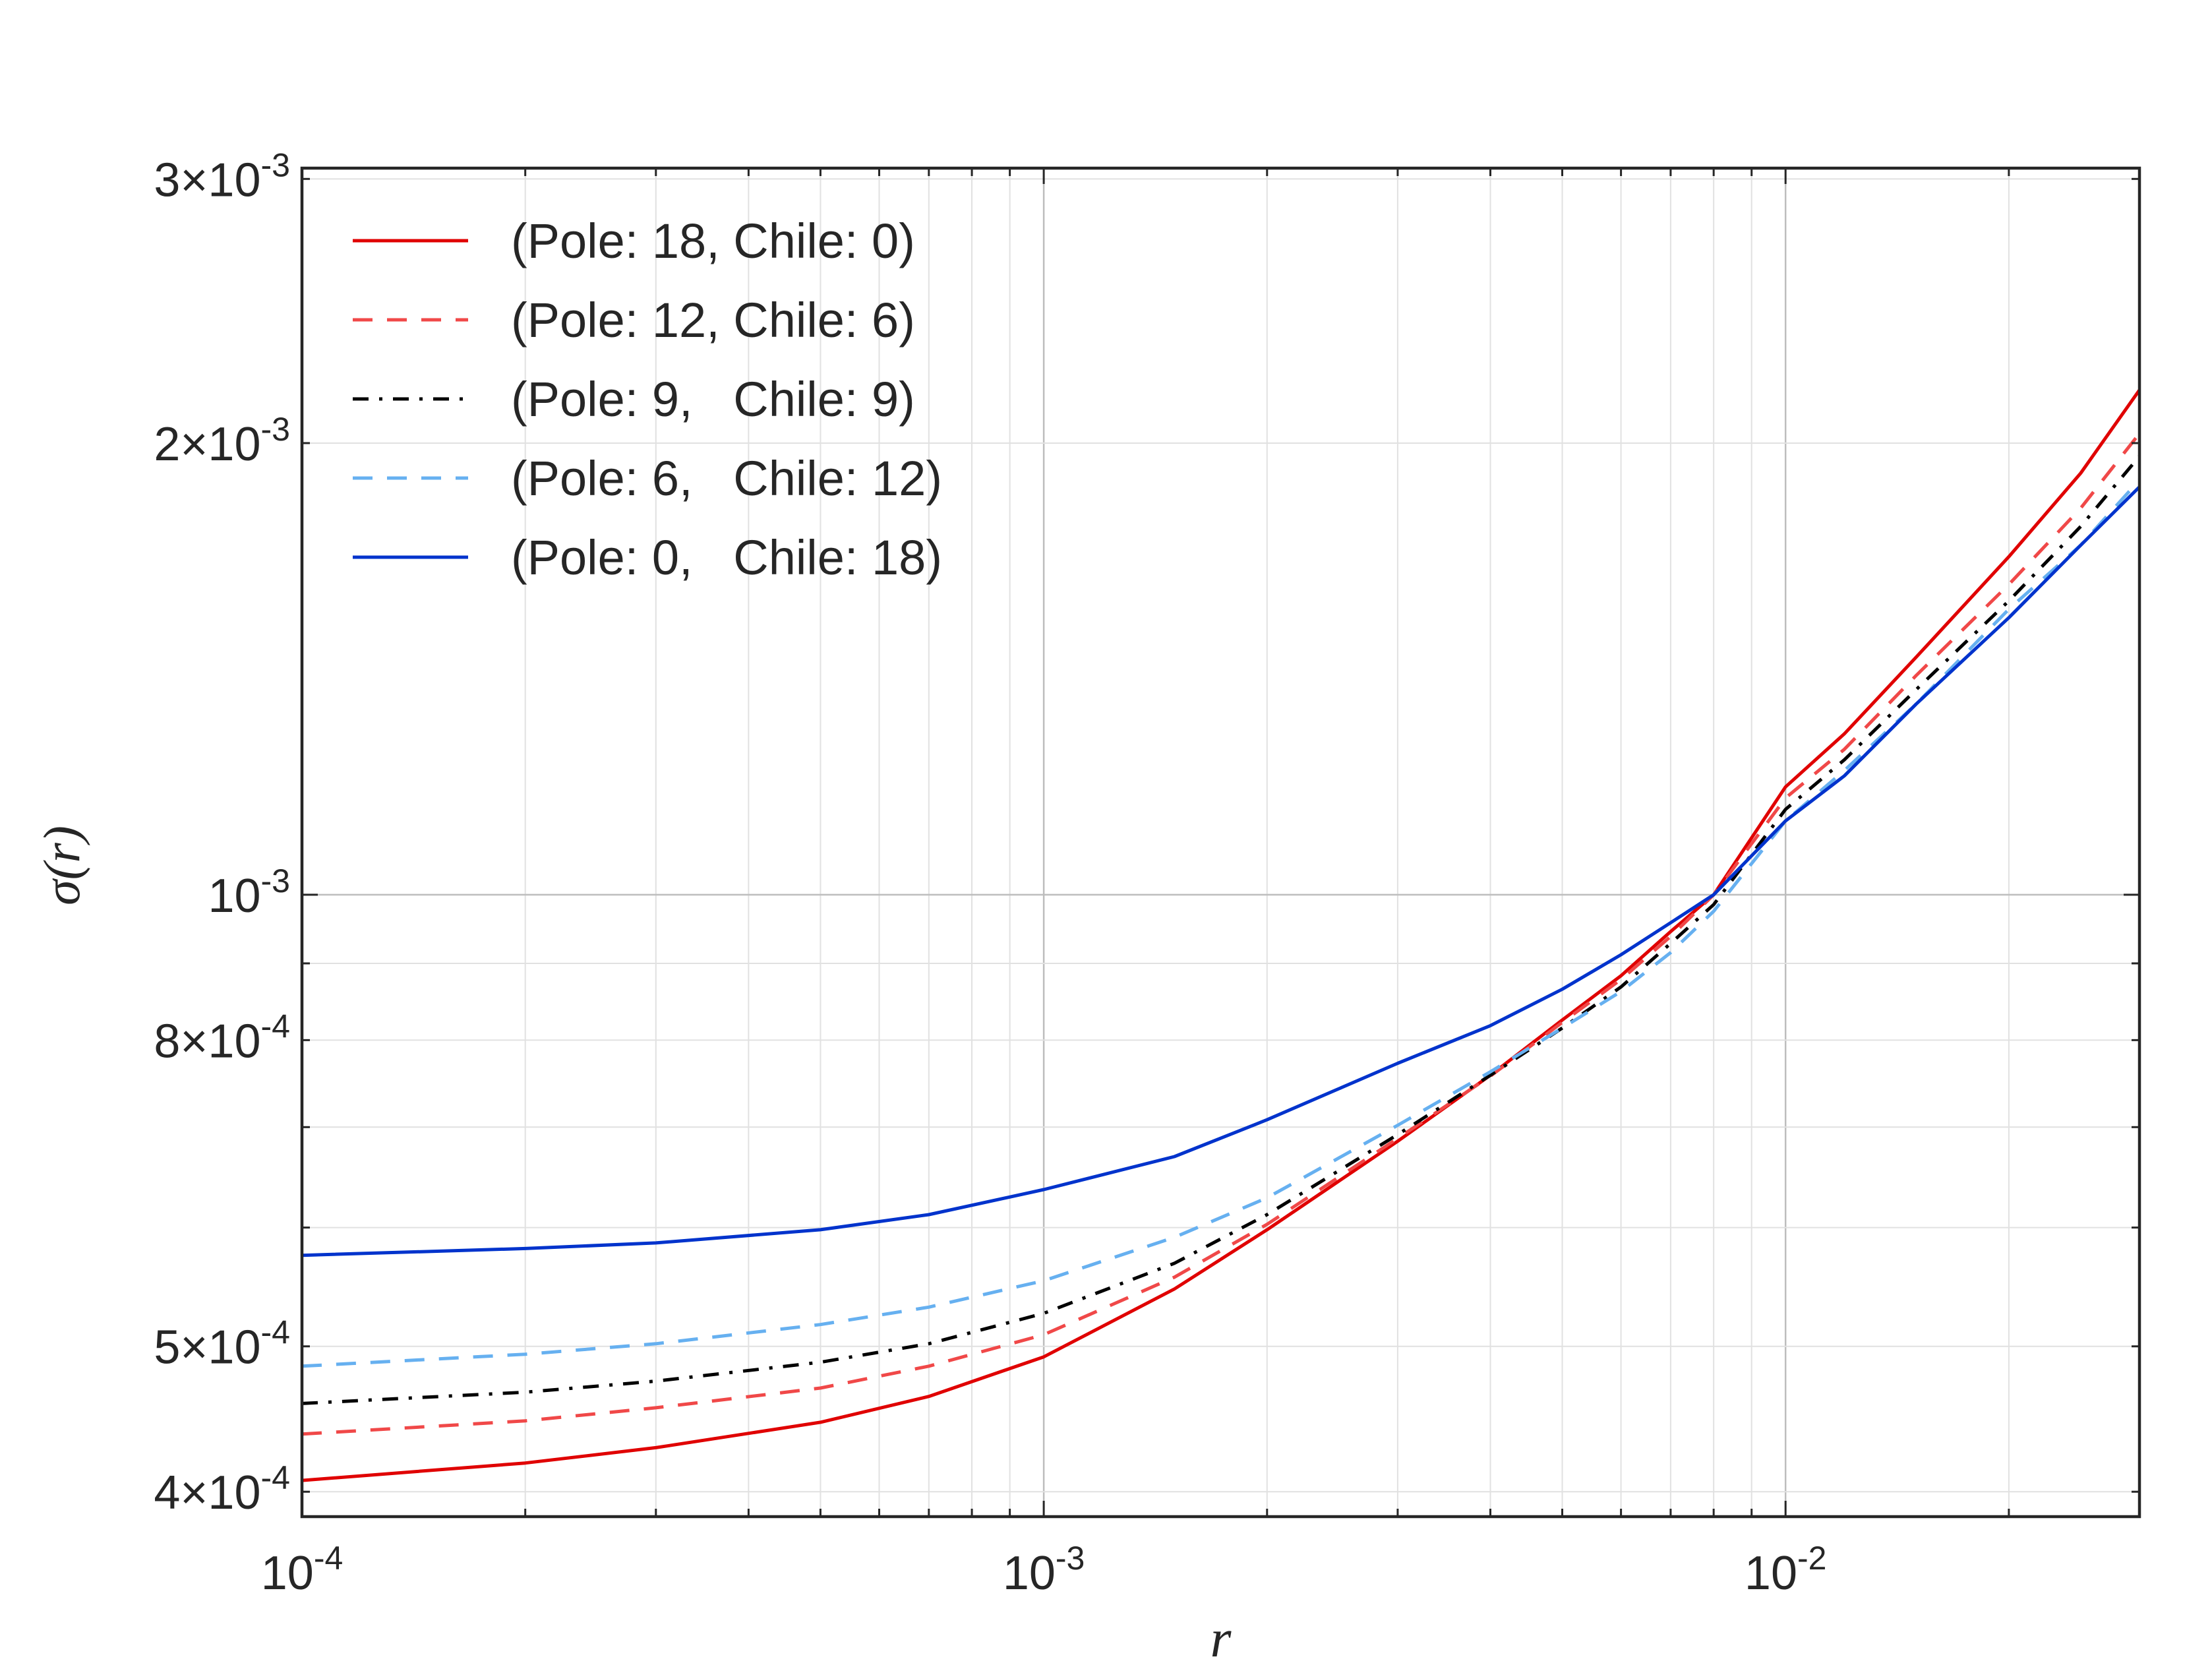 This screenshot has height=1665, width=2212. Describe the element at coordinates (207, 1041) in the screenshot. I see `tick-label-base: 8×10` at that location.